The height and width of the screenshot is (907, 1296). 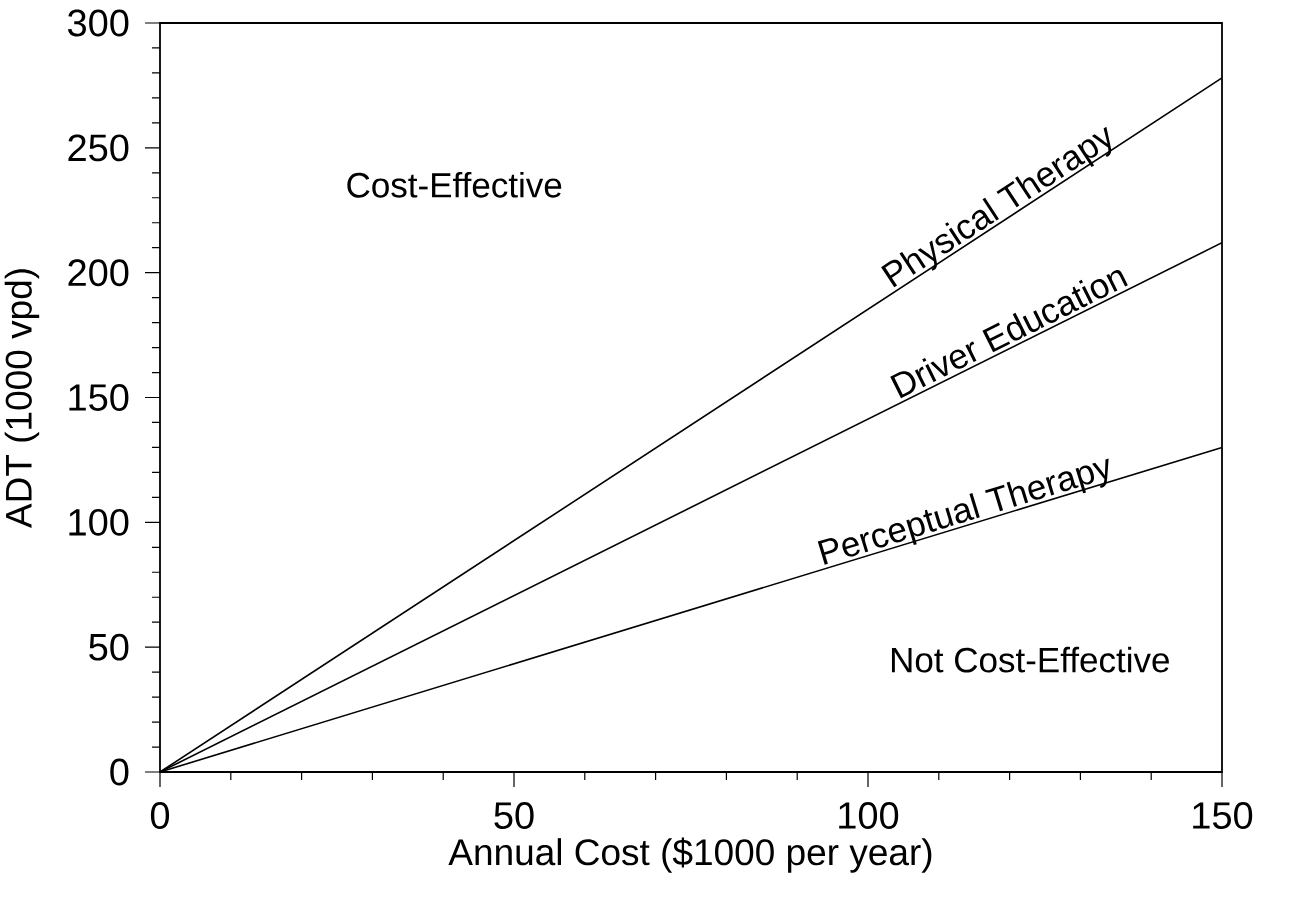 What do you see at coordinates (690, 855) in the screenshot?
I see `x-axis-title: Annual Cost ($1000 per year)` at bounding box center [690, 855].